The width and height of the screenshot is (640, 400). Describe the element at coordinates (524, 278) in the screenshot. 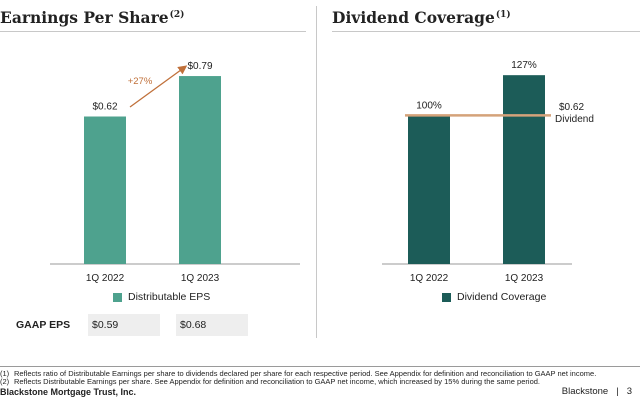

I see `coverage-tick-1q2023: 1Q 2023` at that location.